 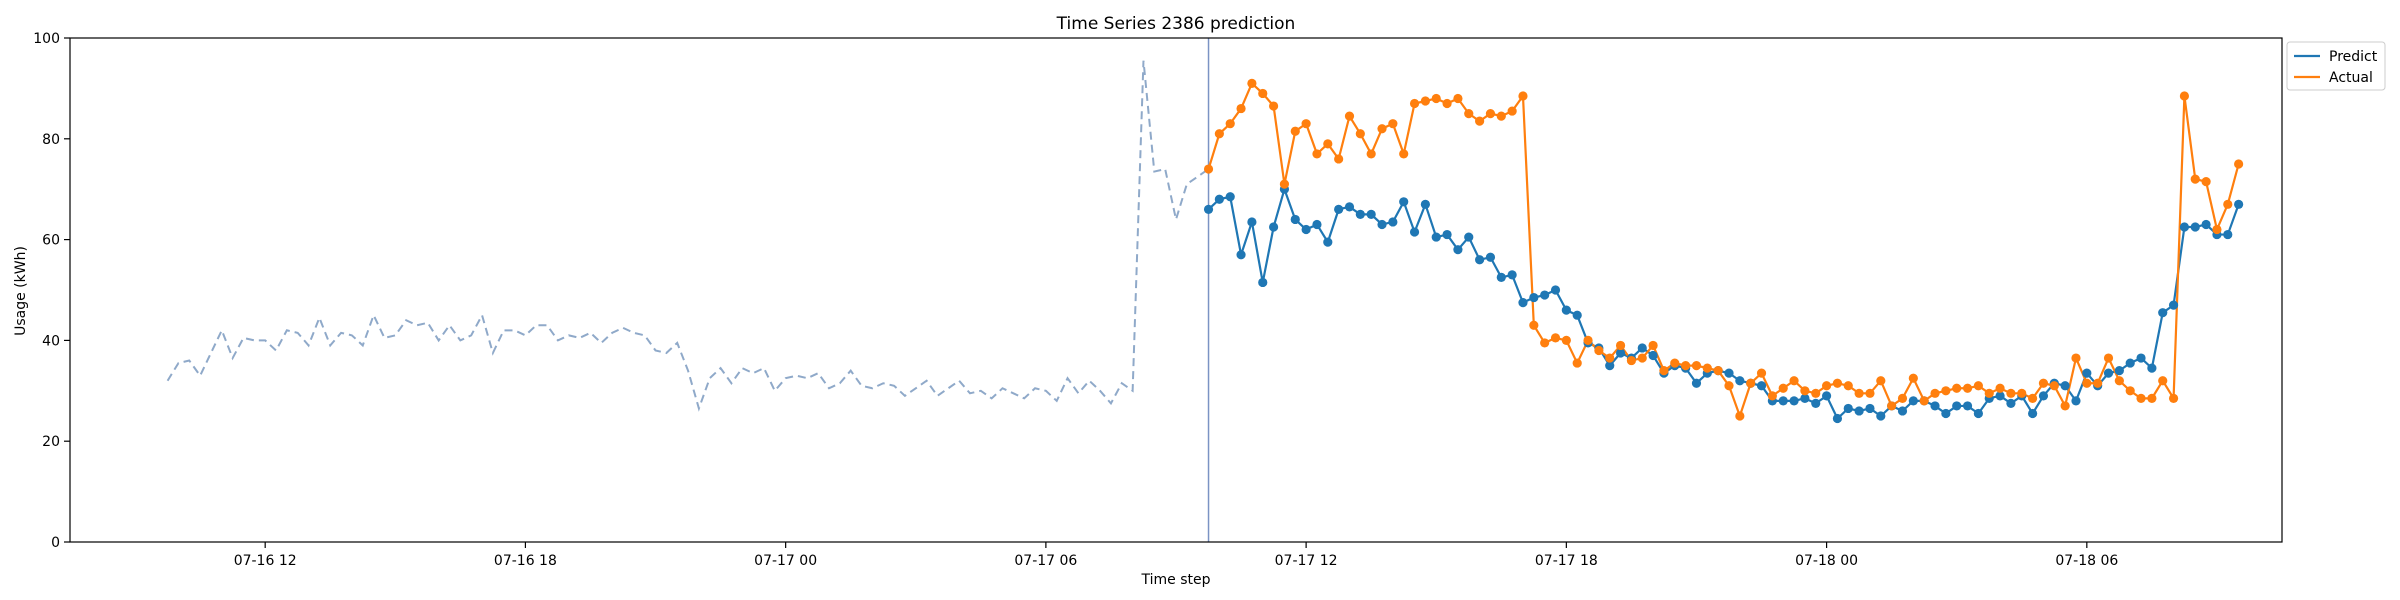 What do you see at coordinates (2086, 561) in the screenshot?
I see `x-tick-label: 07-18 06` at bounding box center [2086, 561].